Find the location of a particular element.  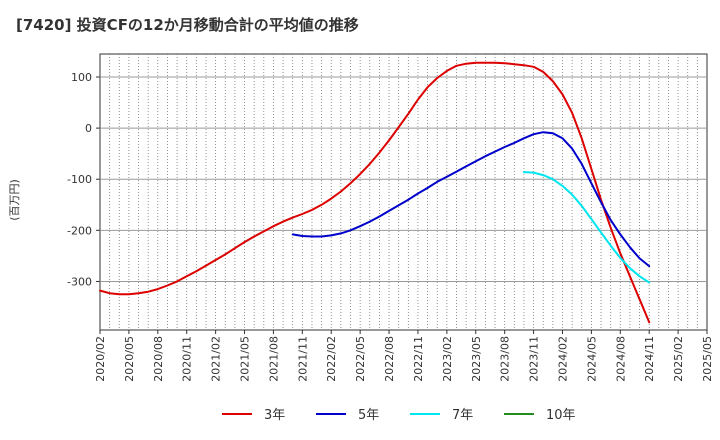

x-tick-label: 2024/05 is located at coordinates (591, 359).